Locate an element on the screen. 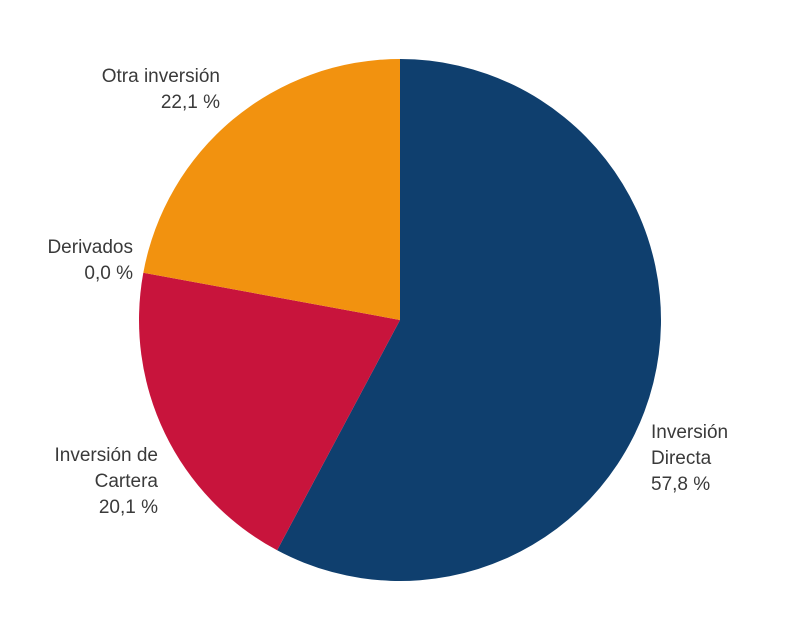  label-inversion-directa-value: 57,8 % is located at coordinates (681, 484).